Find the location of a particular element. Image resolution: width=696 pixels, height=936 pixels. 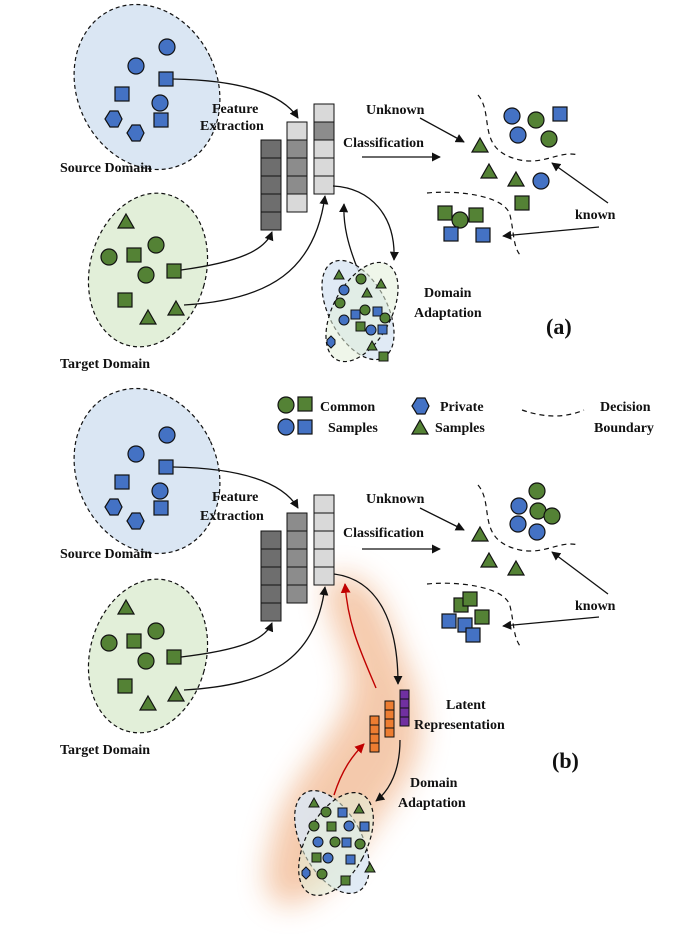

legend-boundary-line is located at coordinates (553, 413).